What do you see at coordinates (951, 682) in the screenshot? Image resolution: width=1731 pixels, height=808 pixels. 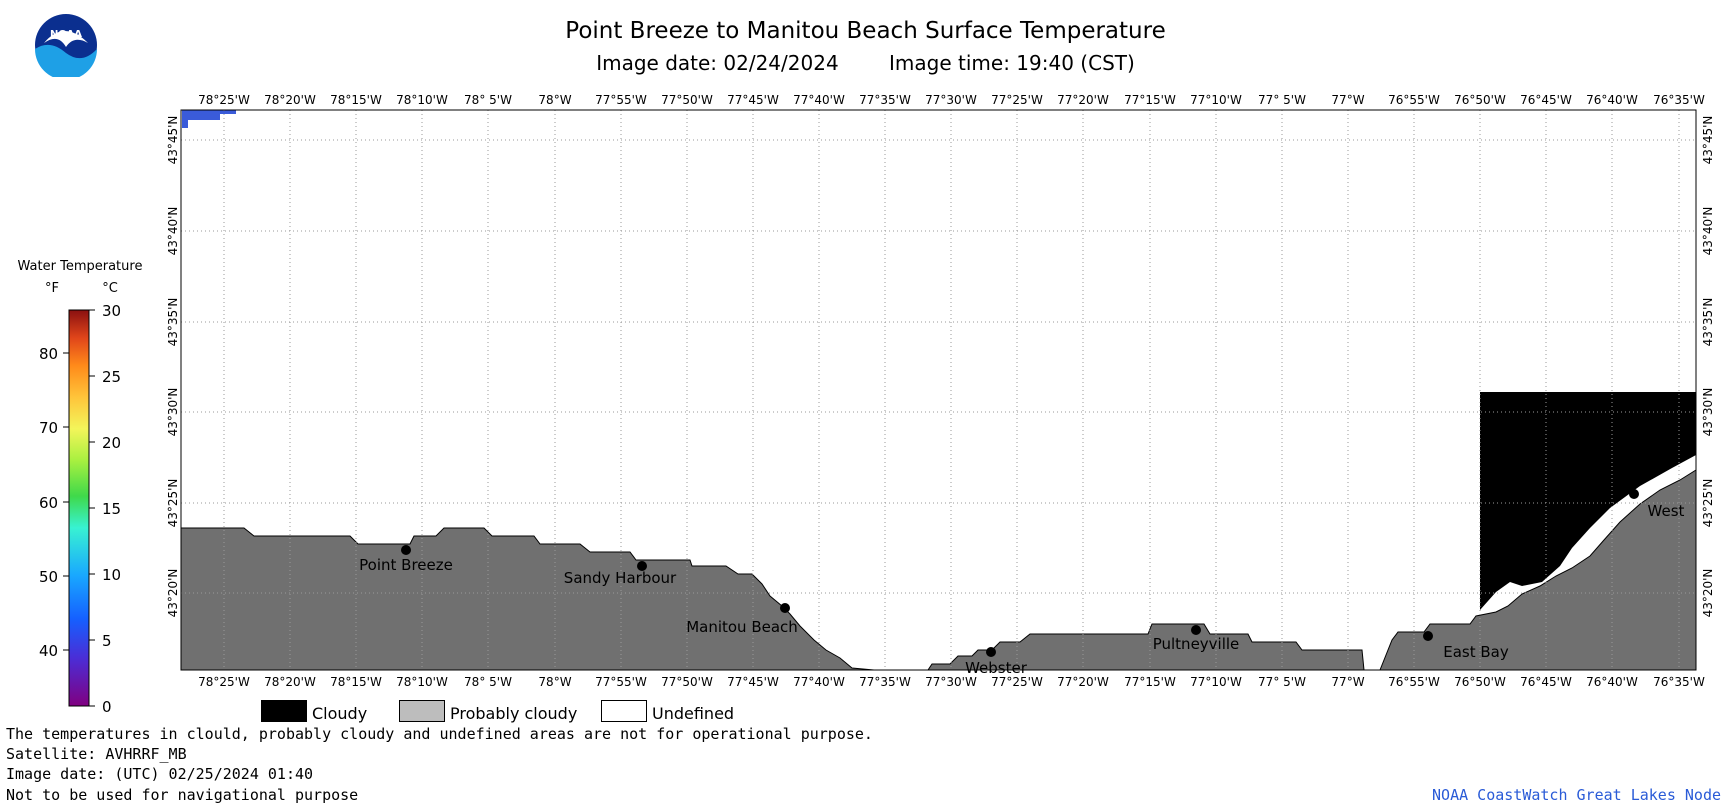 I see `lon-label-bottom: 77°30'W` at bounding box center [951, 682].